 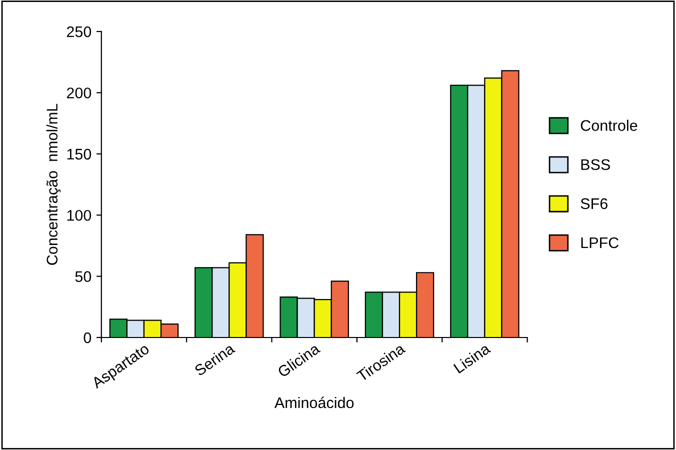 What do you see at coordinates (53, 184) in the screenshot?
I see `y-axis-title: Concentração nmol/mL` at bounding box center [53, 184].